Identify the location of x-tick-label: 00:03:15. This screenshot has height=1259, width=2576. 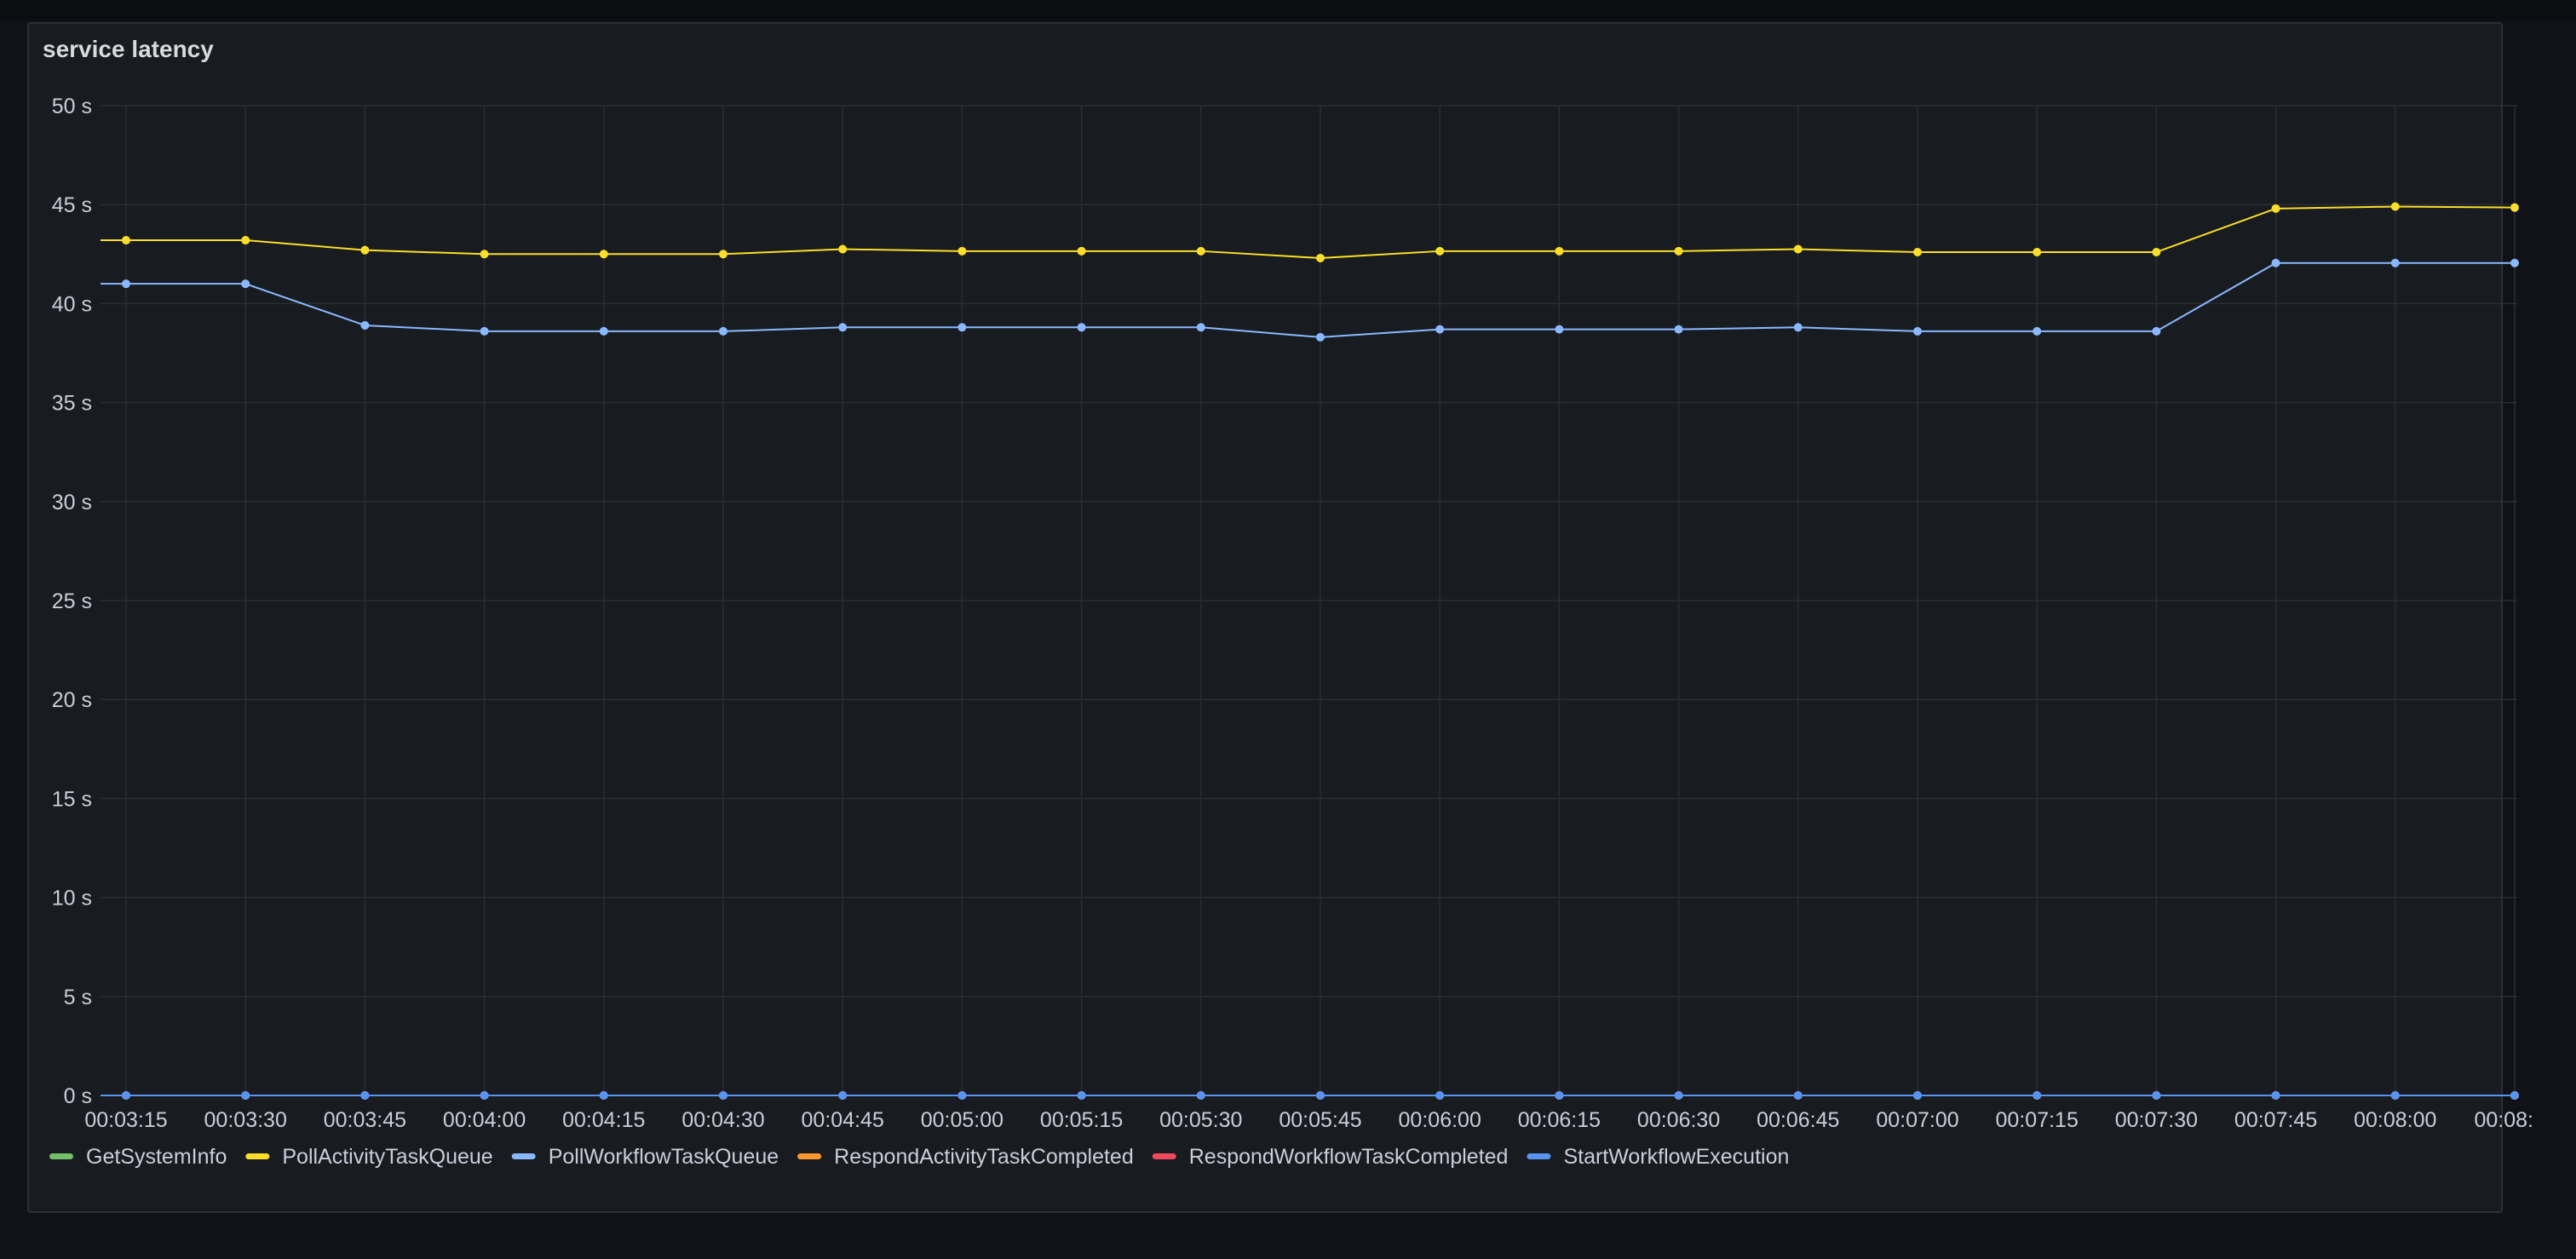
(126, 1120).